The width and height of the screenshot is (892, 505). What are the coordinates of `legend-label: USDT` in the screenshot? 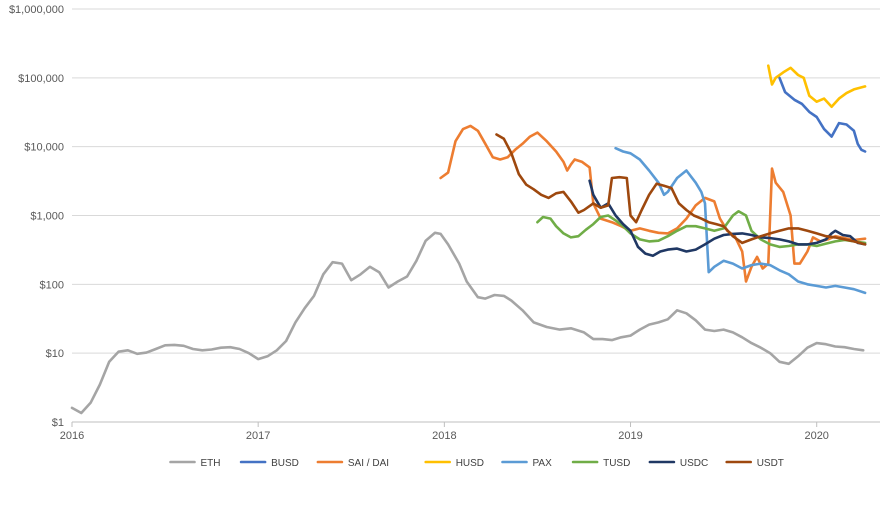 It's located at (770, 463).